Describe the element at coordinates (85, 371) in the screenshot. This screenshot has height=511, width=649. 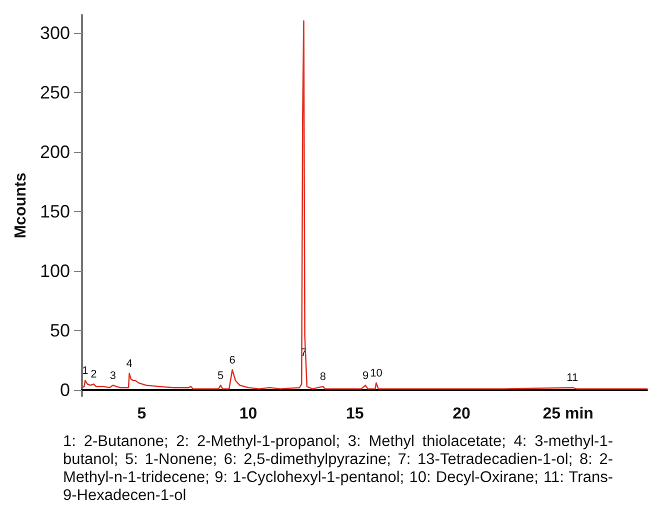
I see `annotation: 1` at that location.